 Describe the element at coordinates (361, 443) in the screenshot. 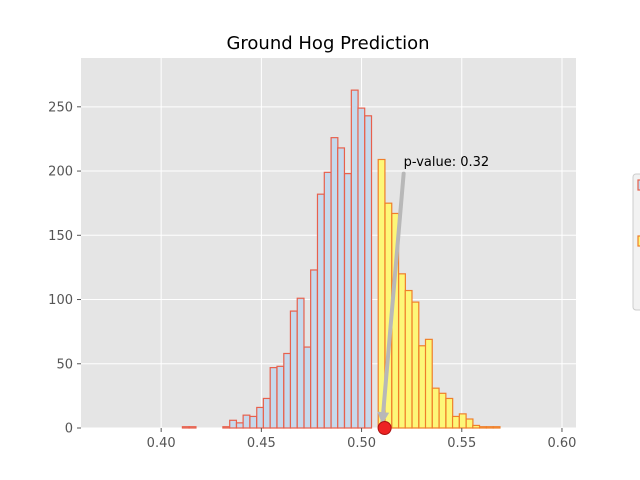

I see `x-tick-label: 0.50` at that location.